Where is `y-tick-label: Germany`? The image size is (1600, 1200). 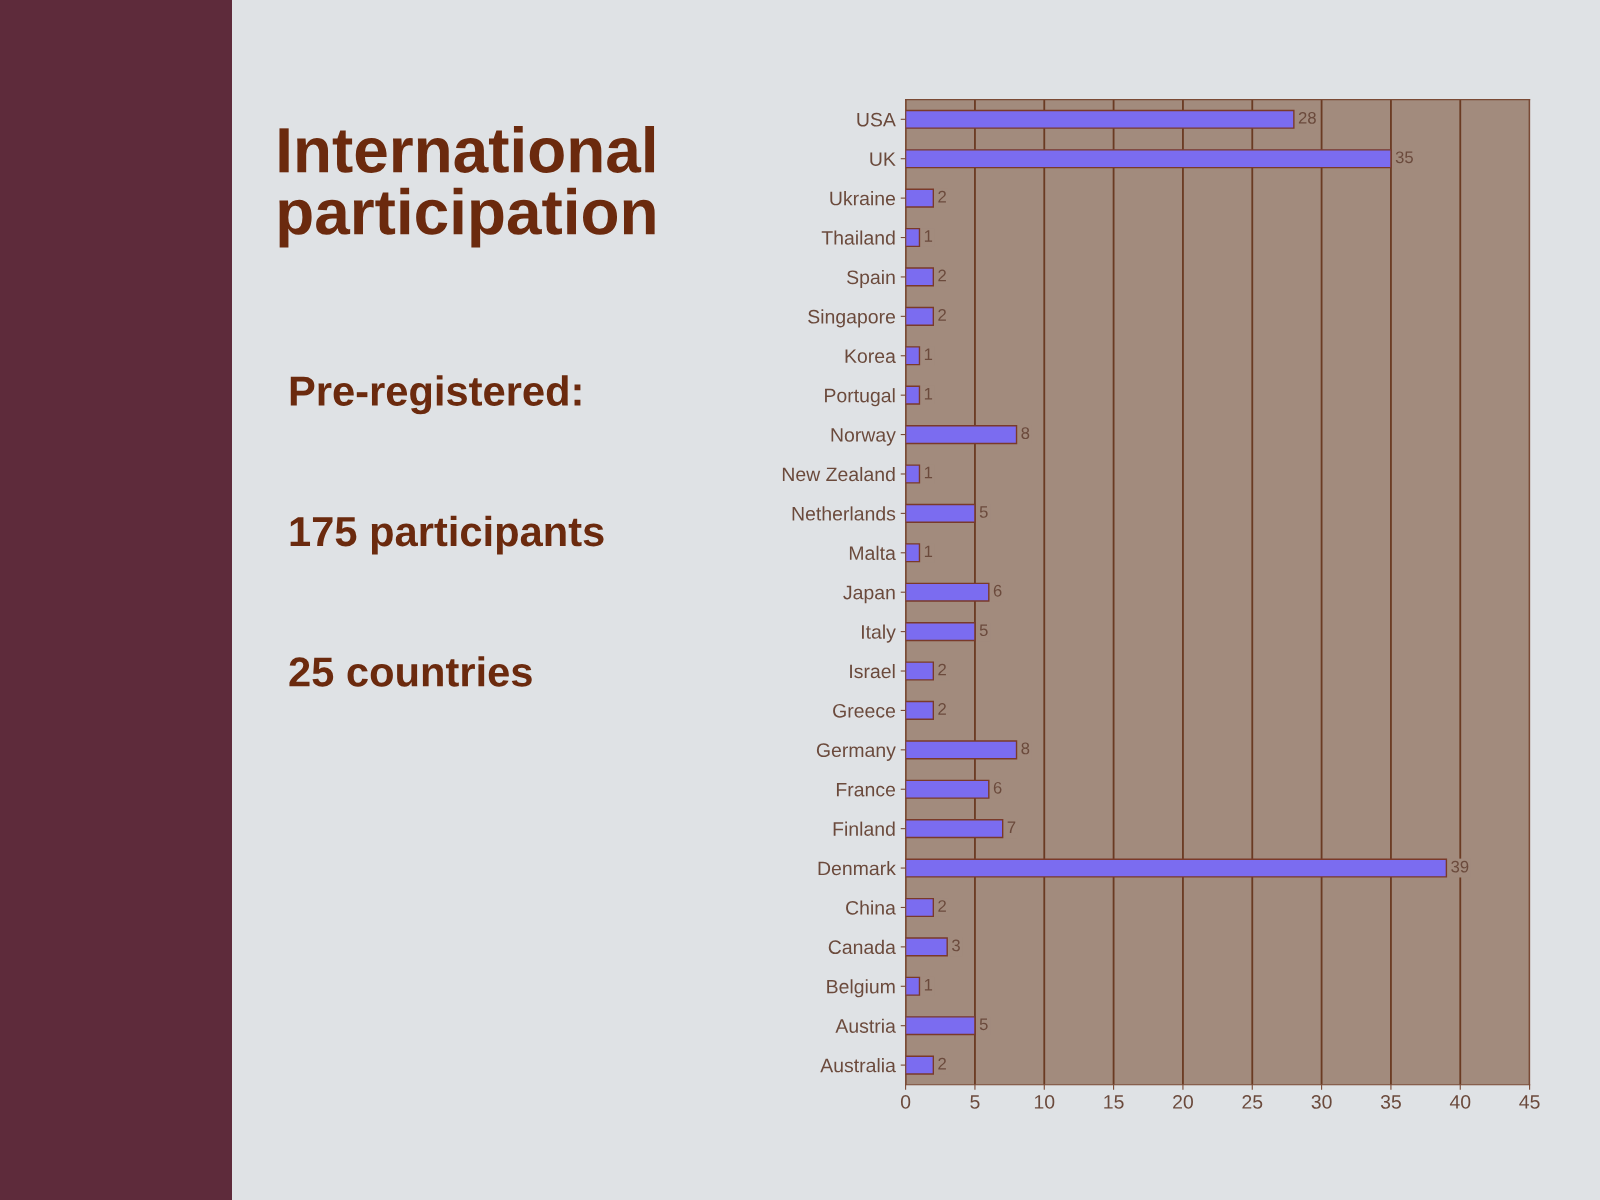
y-tick-label: Germany is located at coordinates (856, 752).